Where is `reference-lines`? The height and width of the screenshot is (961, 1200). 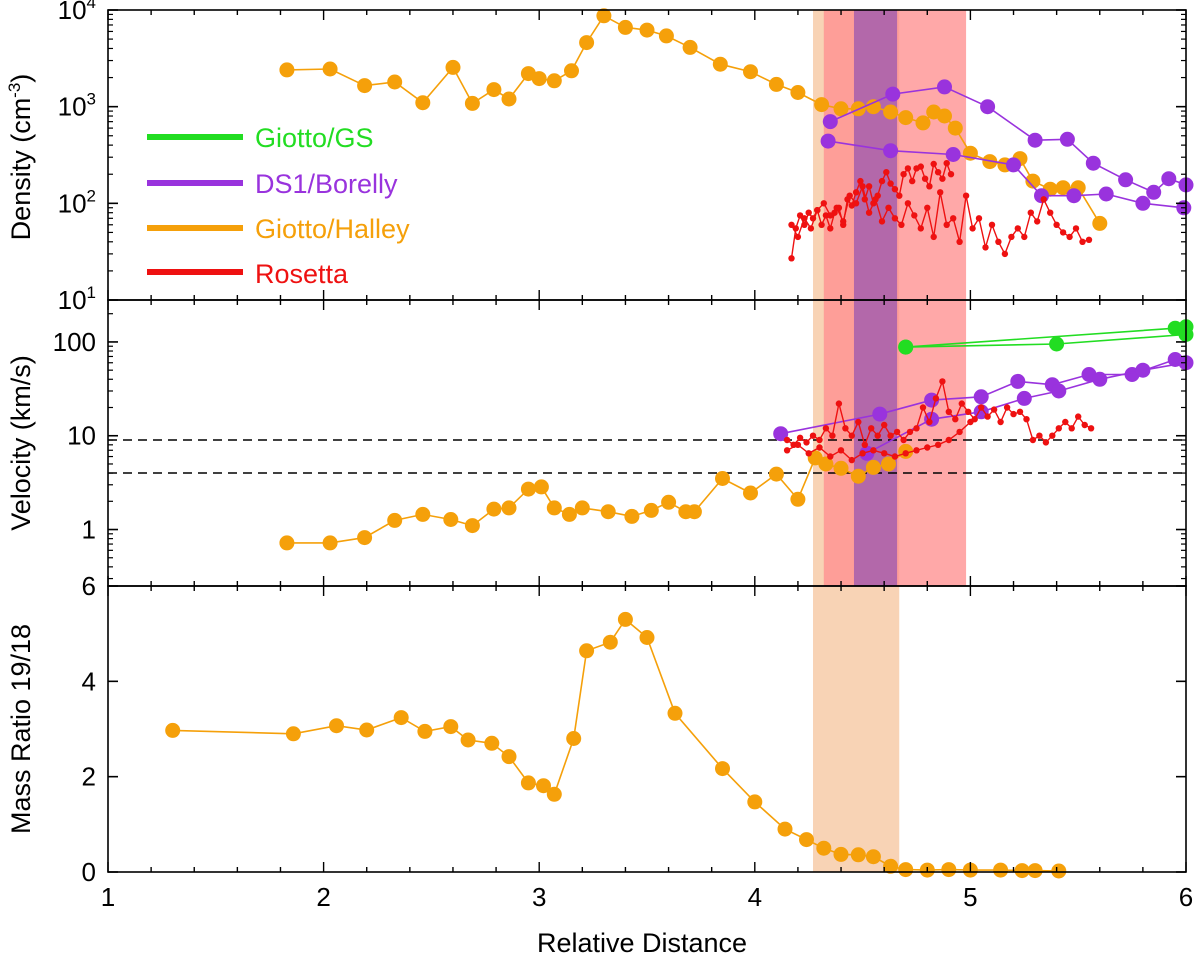 reference-lines is located at coordinates (647, 456).